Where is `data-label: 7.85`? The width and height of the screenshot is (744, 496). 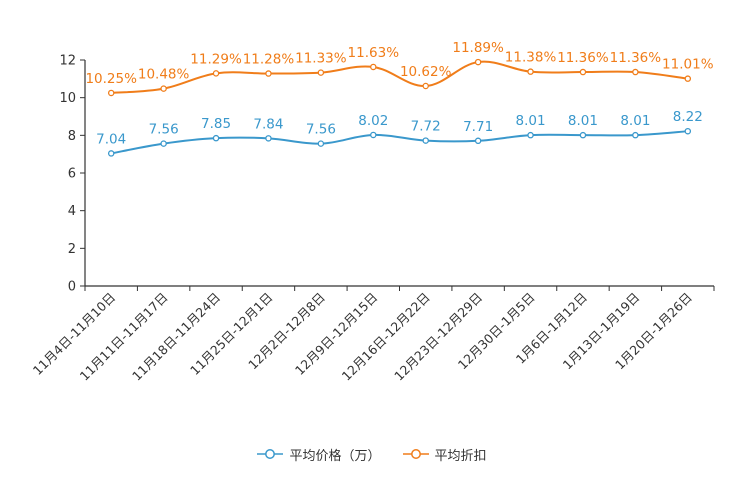
data-label: 7.85 is located at coordinates (216, 124).